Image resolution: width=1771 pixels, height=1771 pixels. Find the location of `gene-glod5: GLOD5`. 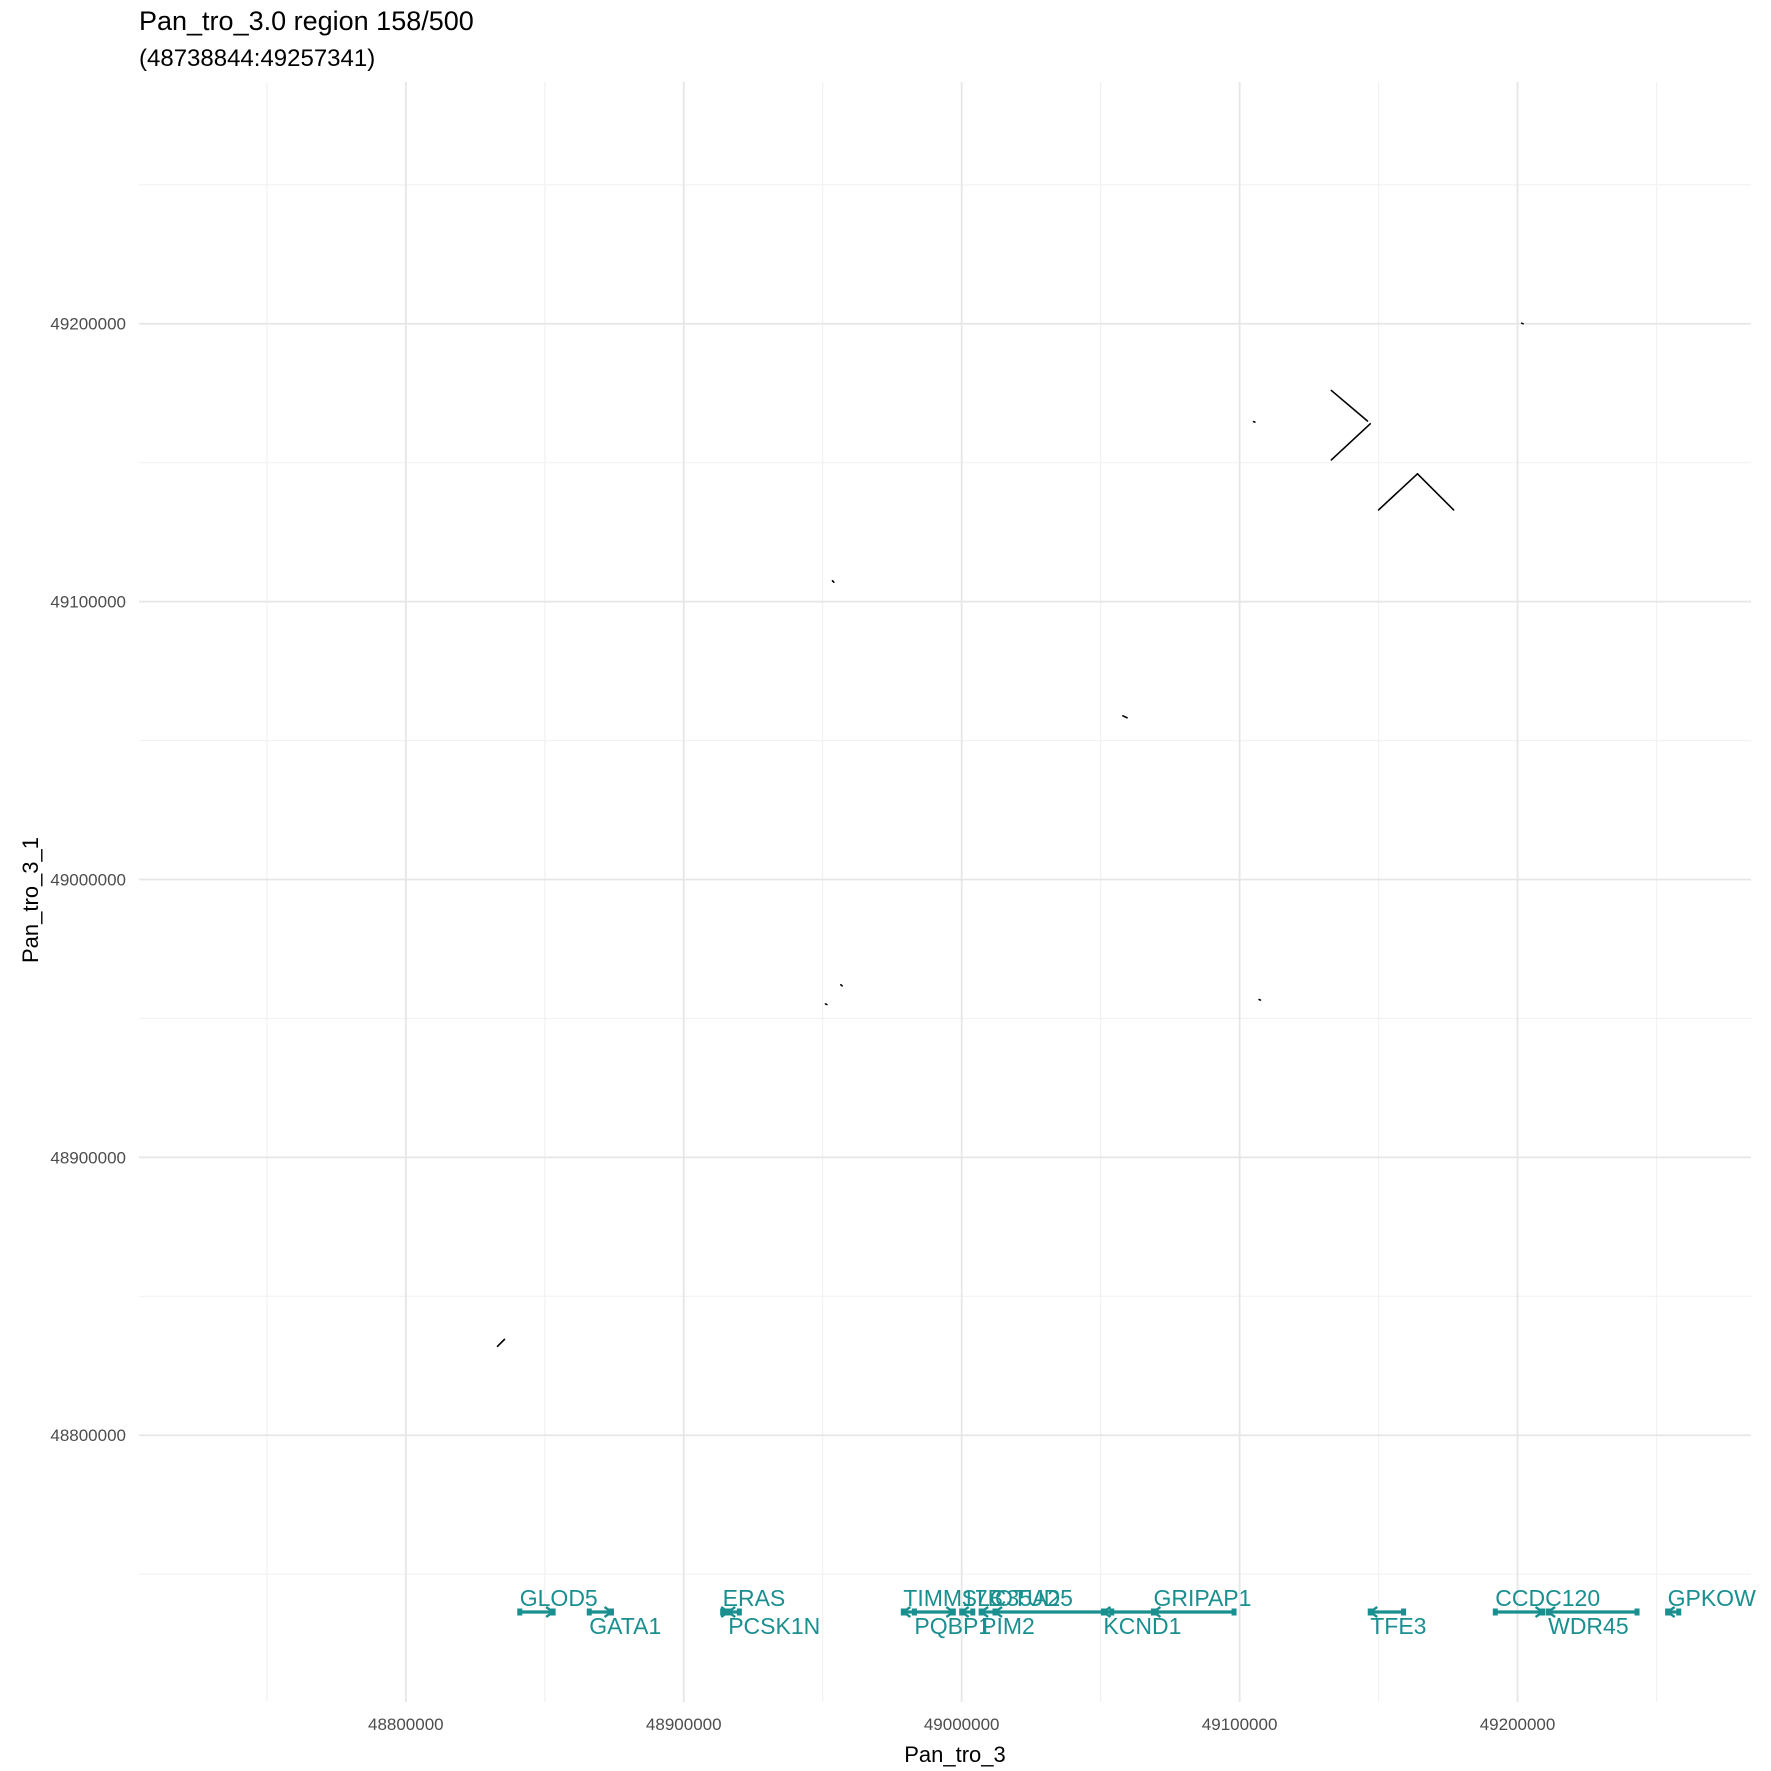

gene-glod5: GLOD5 is located at coordinates (557, 1601).